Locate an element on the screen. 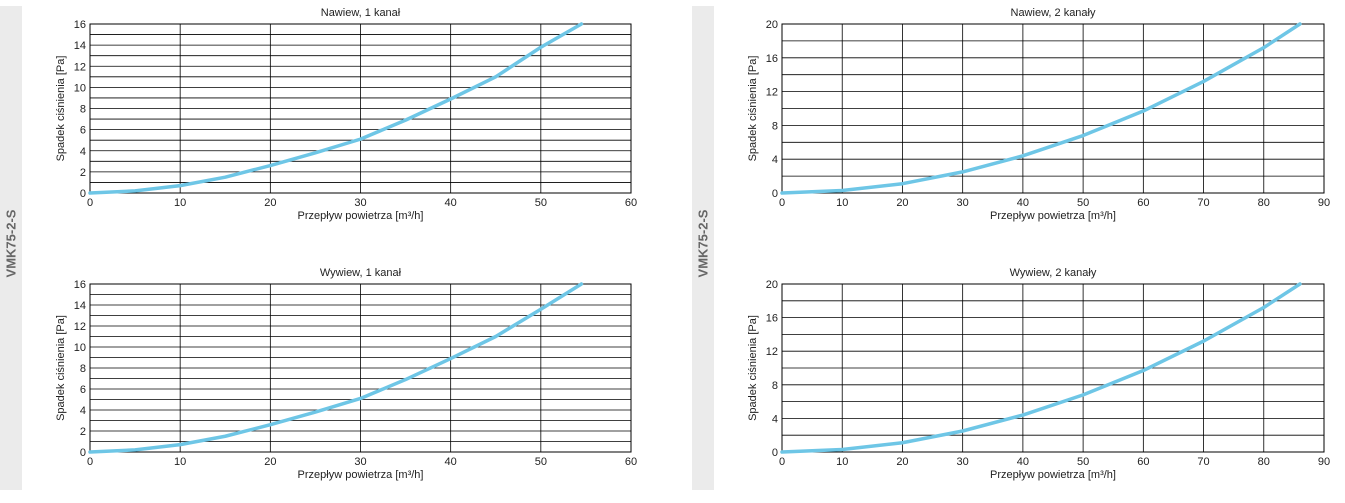 The image size is (1345, 503). side-band-right is located at coordinates (703, 248).